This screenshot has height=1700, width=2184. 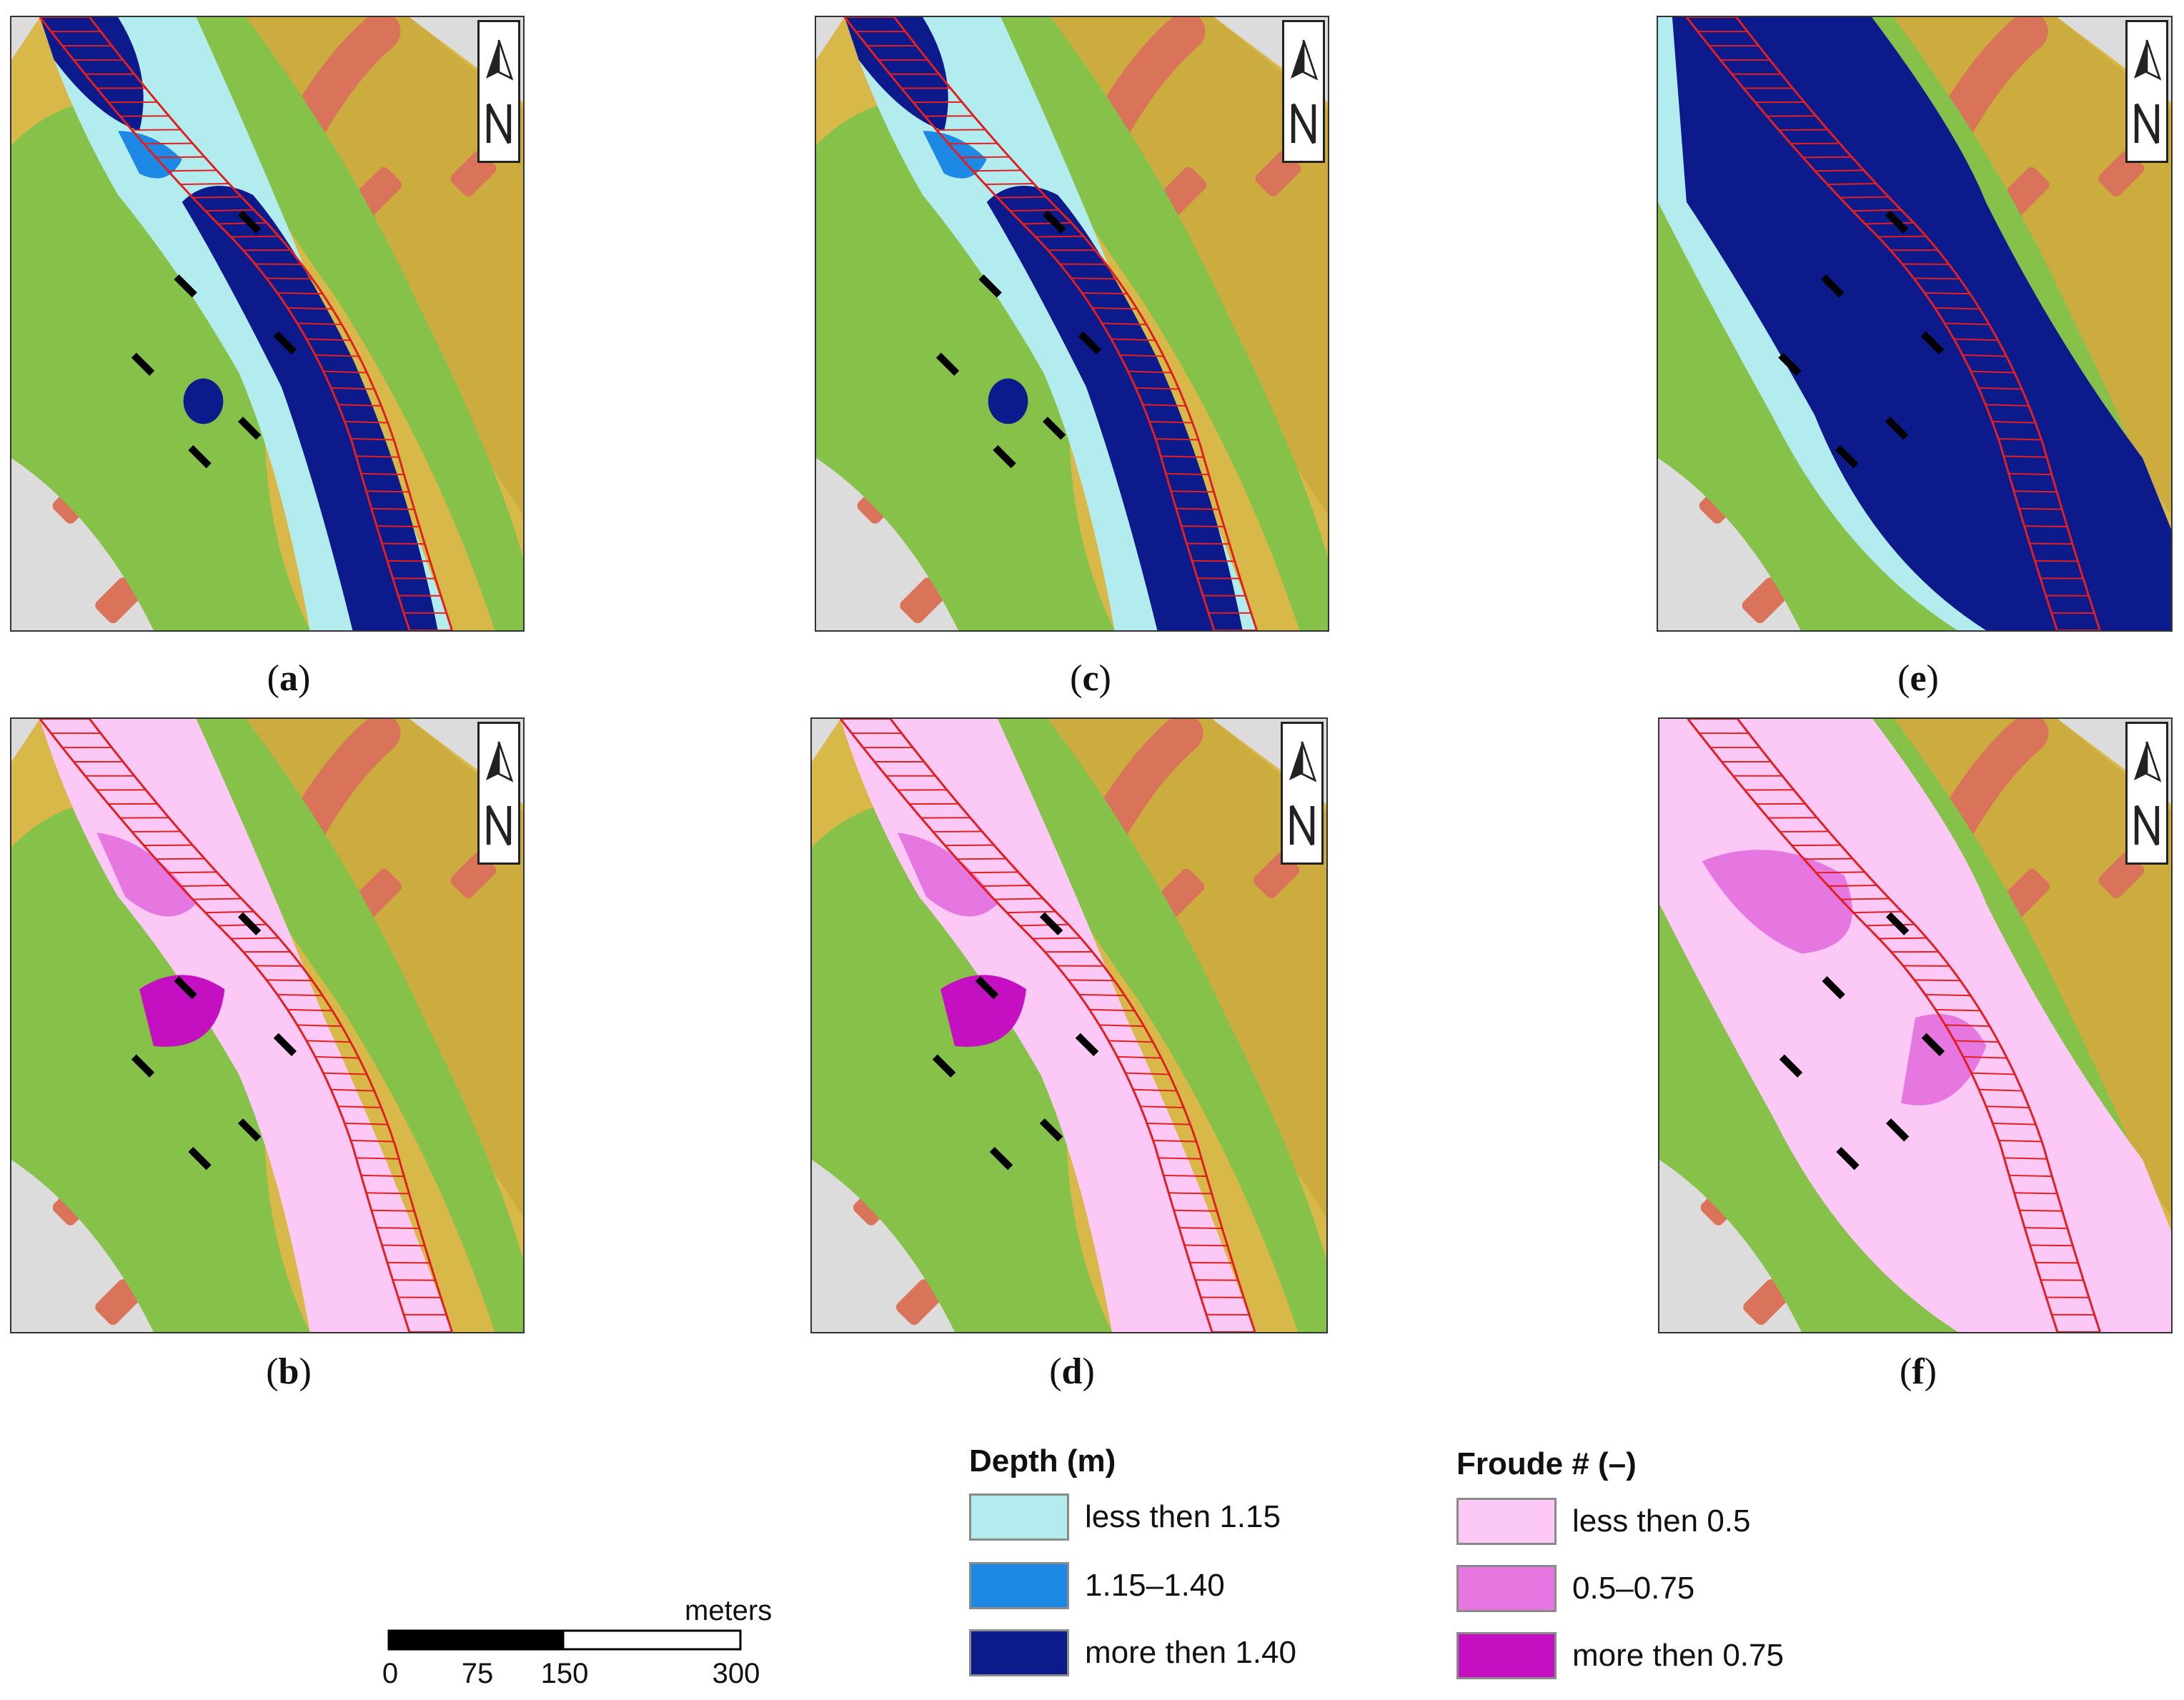 I want to click on map-panel-e, so click(x=1915, y=324).